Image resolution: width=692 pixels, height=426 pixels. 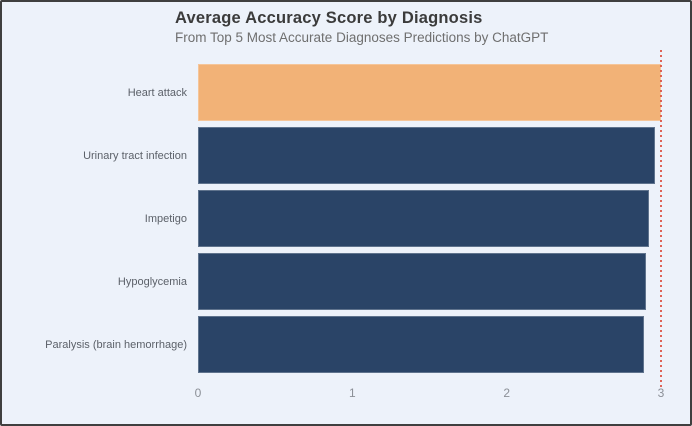 I want to click on bar-row: Urinary tract infection, so click(x=346, y=155).